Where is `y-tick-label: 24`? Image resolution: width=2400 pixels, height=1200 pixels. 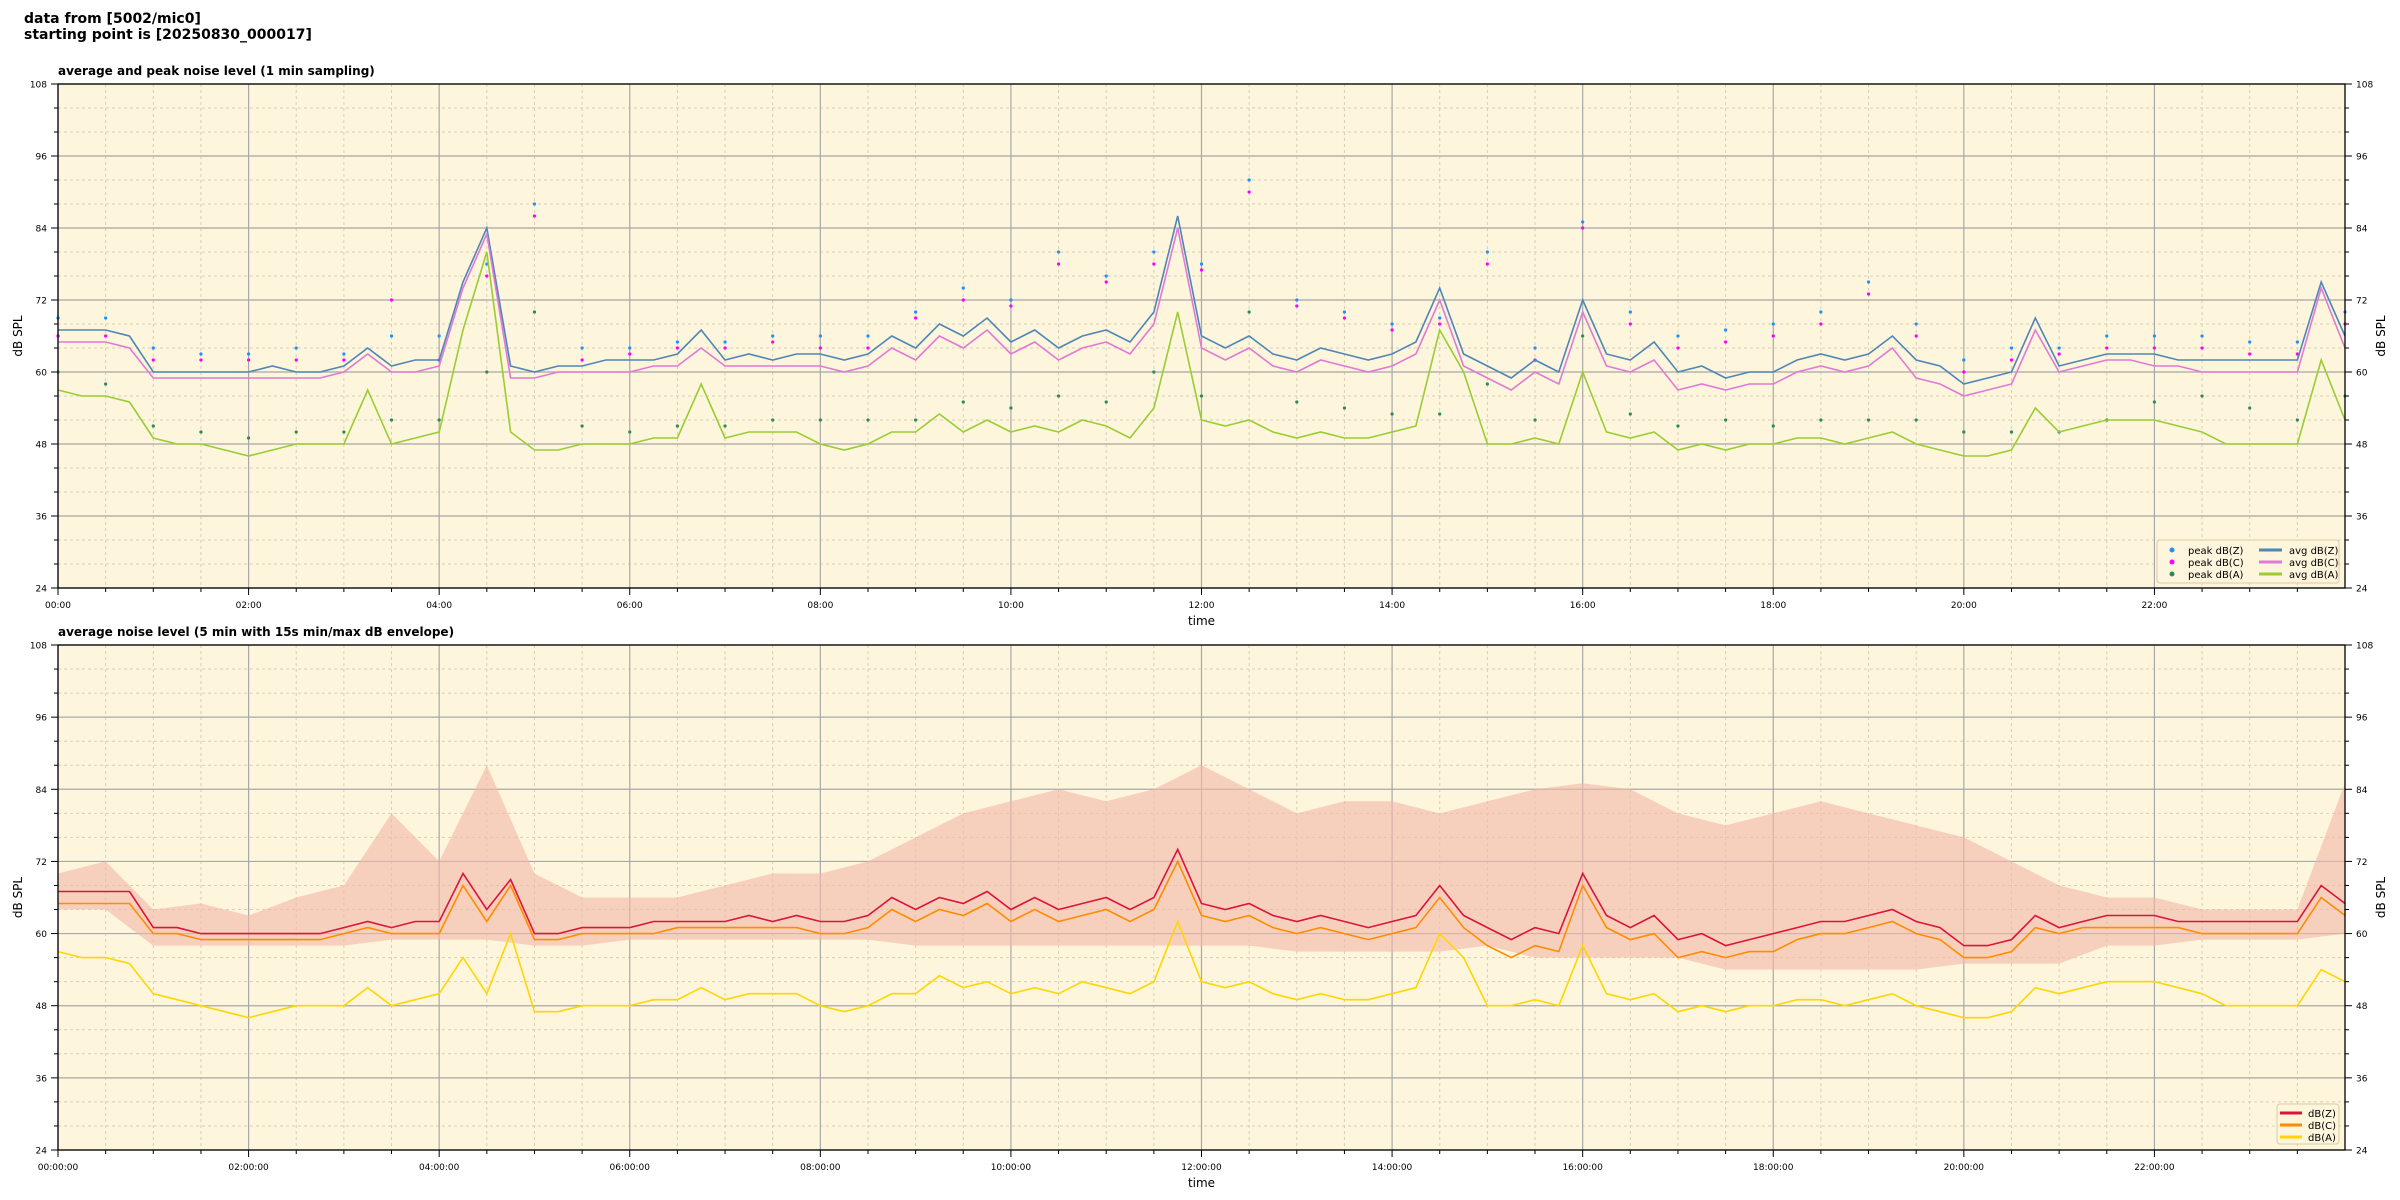 y-tick-label: 24 is located at coordinates (42, 590).